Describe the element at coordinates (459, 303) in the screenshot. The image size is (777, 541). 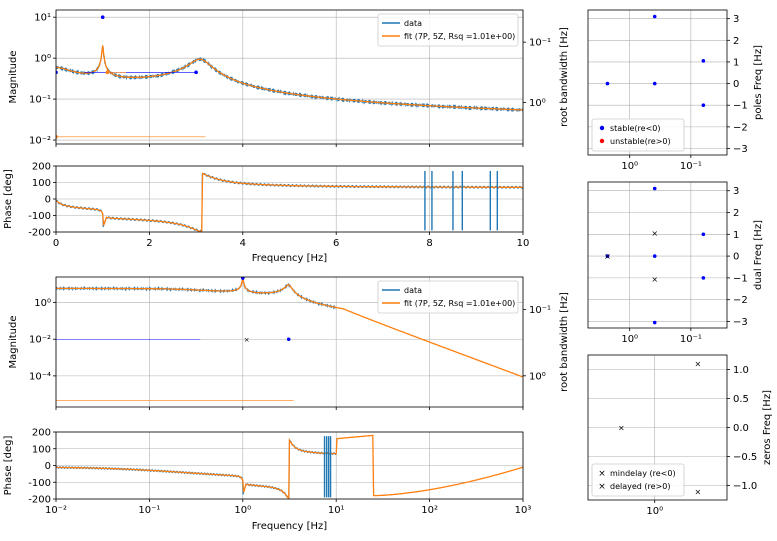
I see `log-mag-legend-label: fit (7P, 5Z, Rsq =1.01e+00)` at that location.